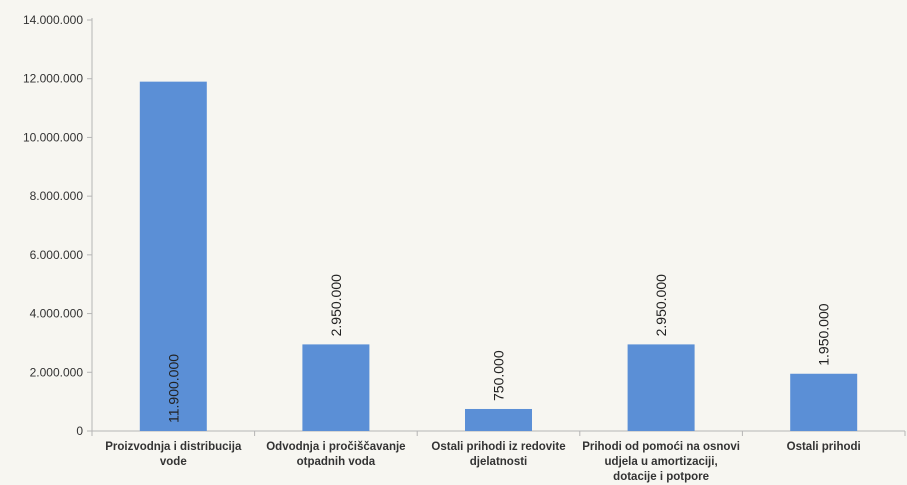 The height and width of the screenshot is (485, 907). Describe the element at coordinates (824, 447) in the screenshot. I see `category-label: Ostali prihodi` at that location.